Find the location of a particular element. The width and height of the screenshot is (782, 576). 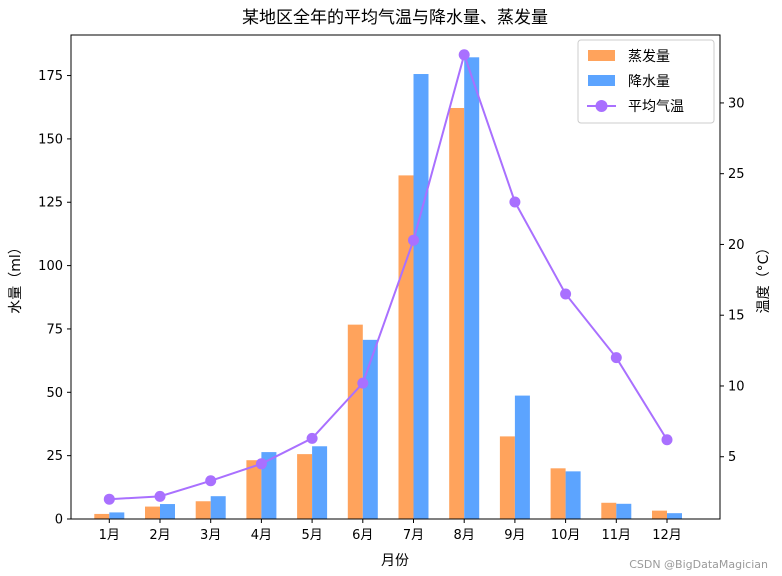

y-tick-label-left: 50 is located at coordinates (54, 393).